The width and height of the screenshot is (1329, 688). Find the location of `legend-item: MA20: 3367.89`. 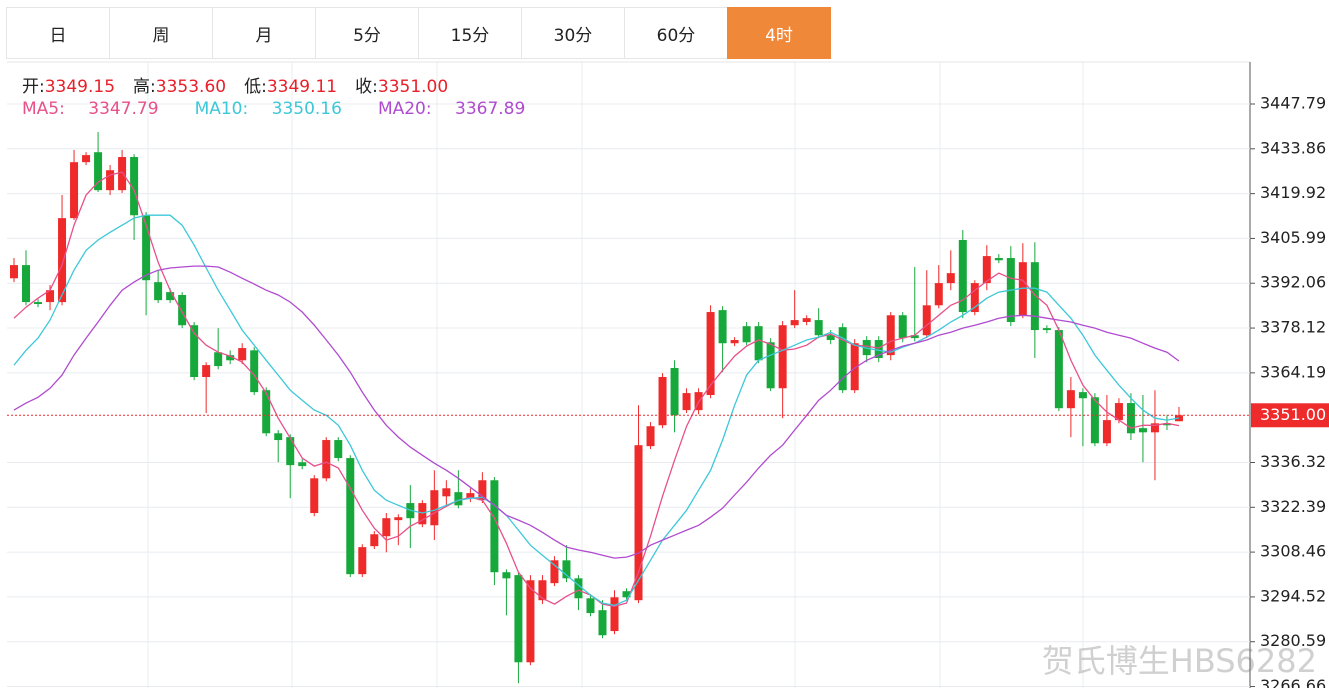

legend-item: MA20: 3367.89 is located at coordinates (460, 109).